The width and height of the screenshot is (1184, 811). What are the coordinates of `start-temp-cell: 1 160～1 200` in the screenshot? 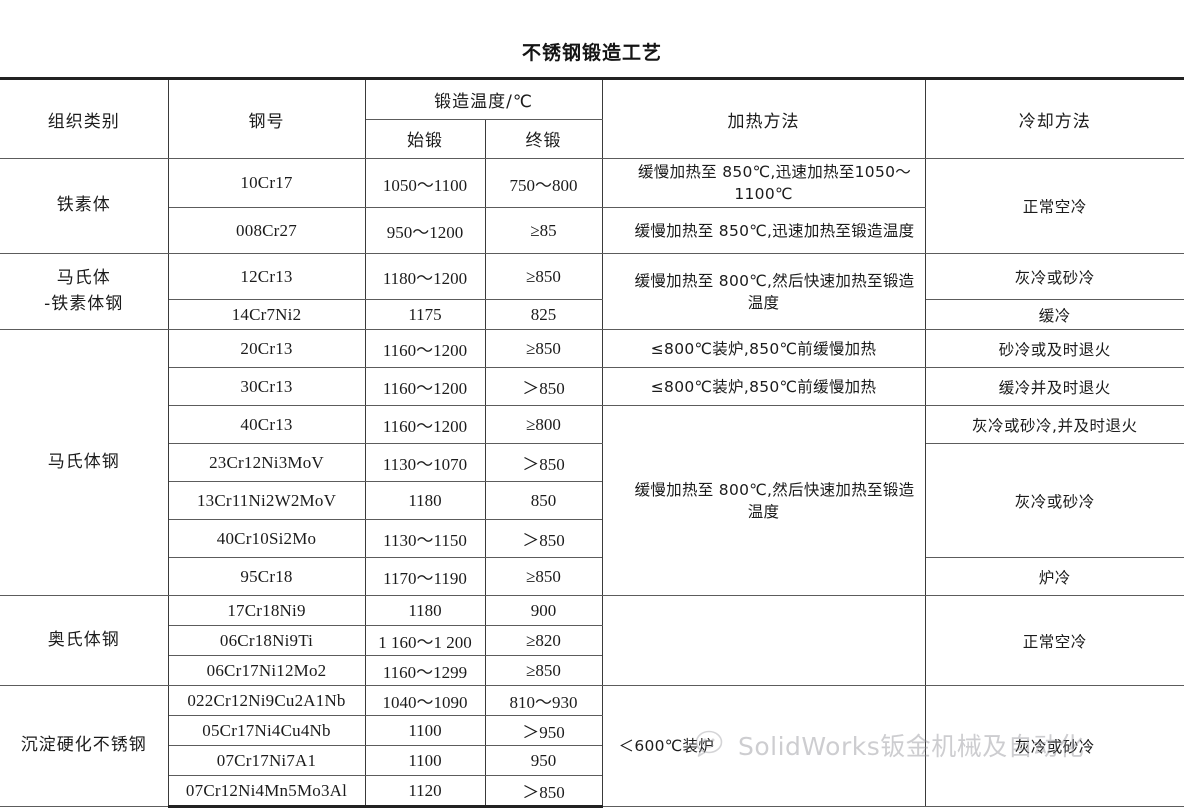 It's located at (425, 640).